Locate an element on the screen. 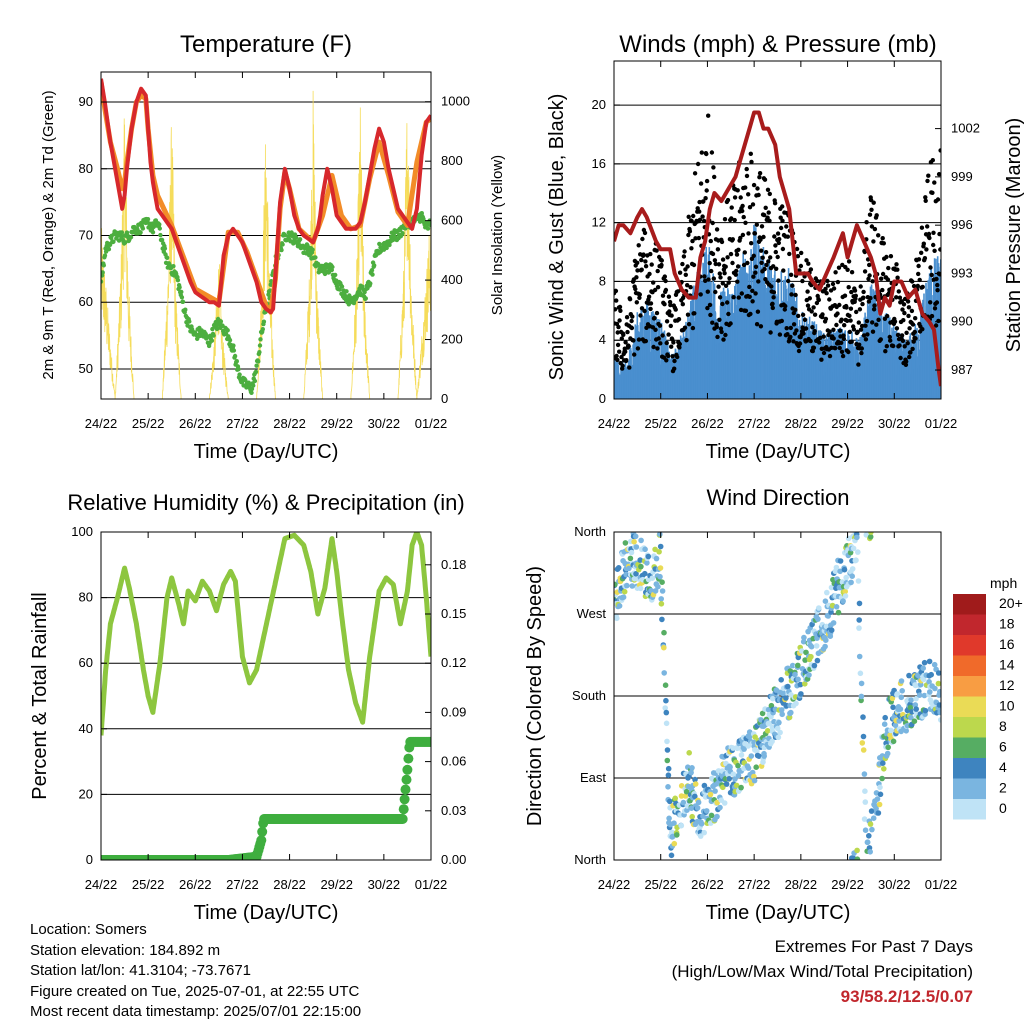 The width and height of the screenshot is (1024, 1024). y2-tick-label: 0.12 is located at coordinates (453, 662).